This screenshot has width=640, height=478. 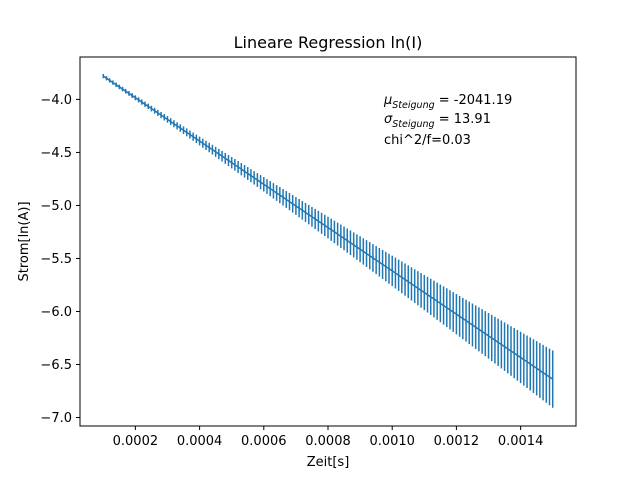 I want to click on annotation-sigma-subscript: Steigung, so click(x=413, y=124).